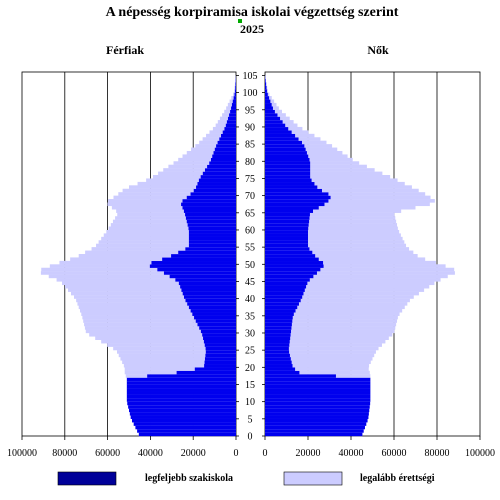  What do you see at coordinates (250, 437) in the screenshot?
I see `age-tick-label: 0` at bounding box center [250, 437].